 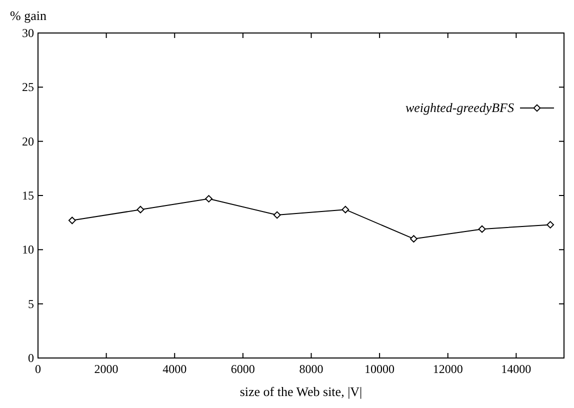 I want to click on legend-label: weighted-greedyBFS, so click(x=459, y=107).